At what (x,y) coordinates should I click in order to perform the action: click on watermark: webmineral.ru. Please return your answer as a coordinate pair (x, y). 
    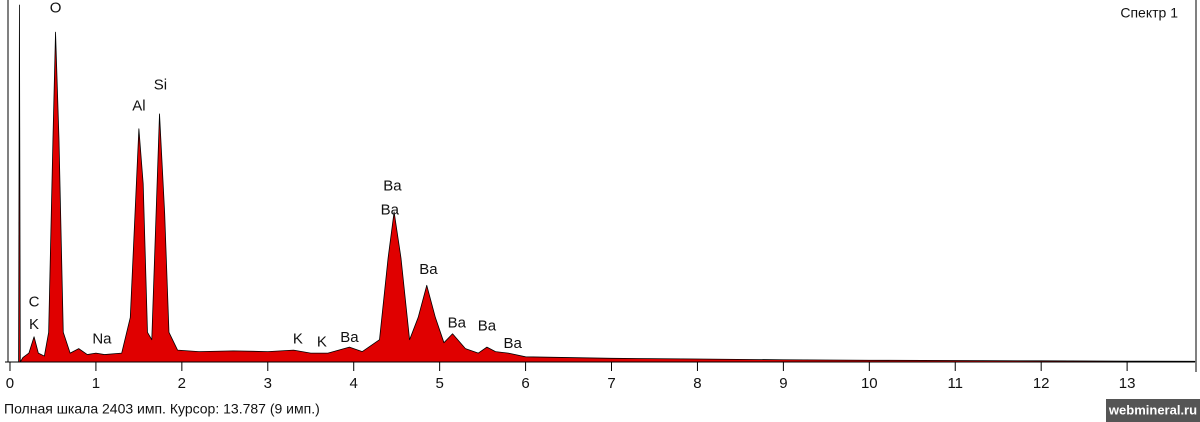
    Looking at the image, I should click on (1152, 409).